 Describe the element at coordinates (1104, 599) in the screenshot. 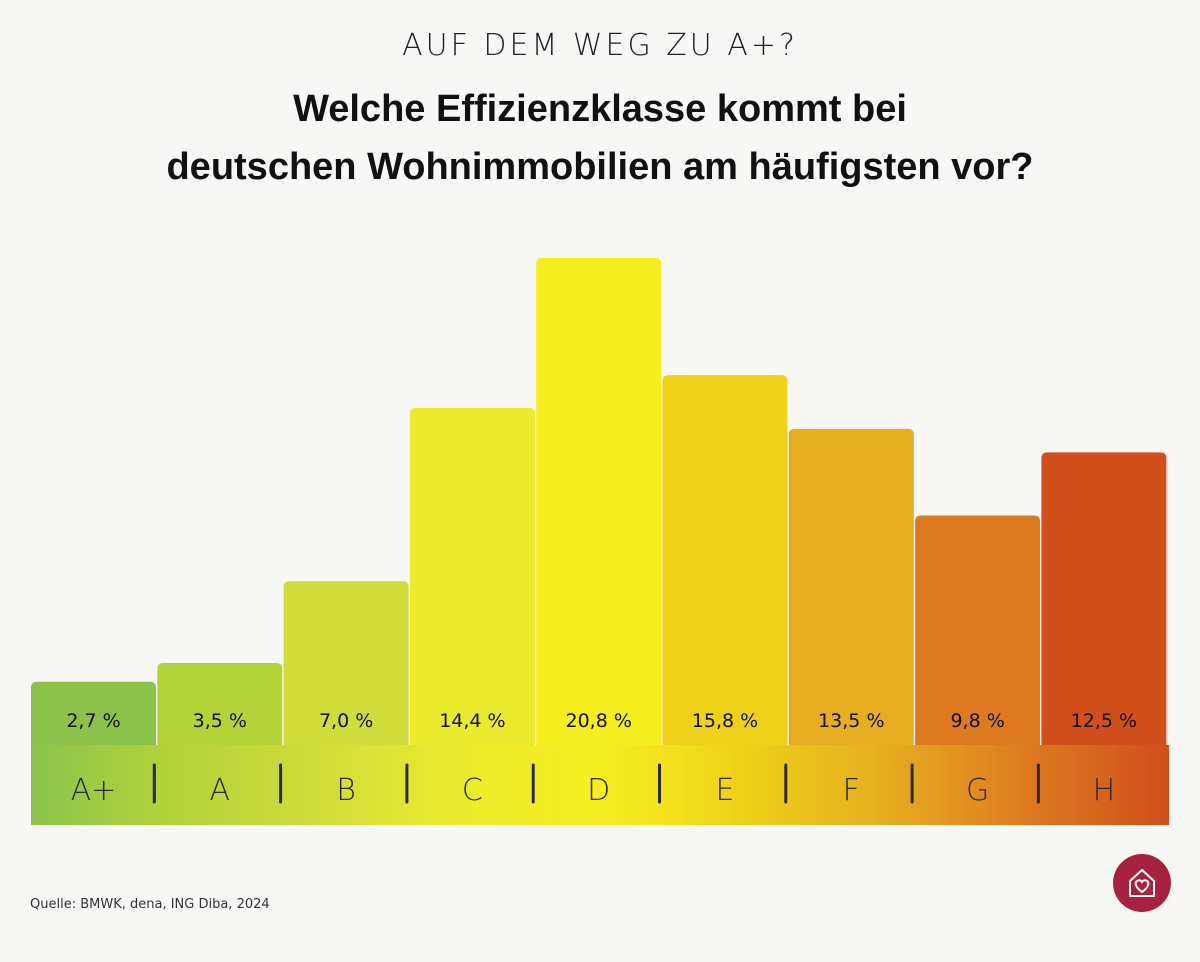

I see `bar-H` at that location.